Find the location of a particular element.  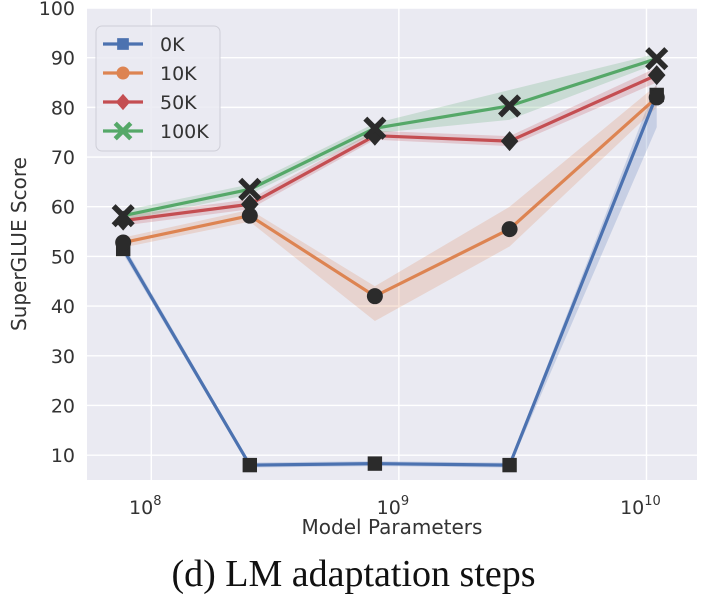

legend-label-10K: 10K is located at coordinates (178, 74).